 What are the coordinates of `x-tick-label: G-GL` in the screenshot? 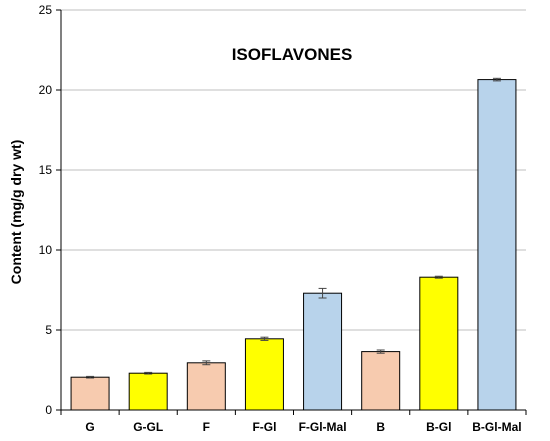 It's located at (148, 427).